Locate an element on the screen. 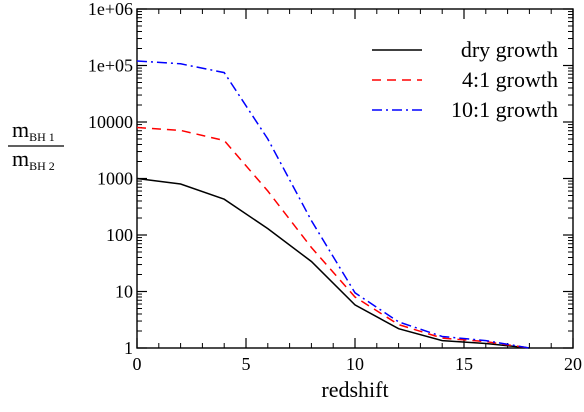 This screenshot has width=584, height=412. y-label-denominator: m is located at coordinates (20, 158).